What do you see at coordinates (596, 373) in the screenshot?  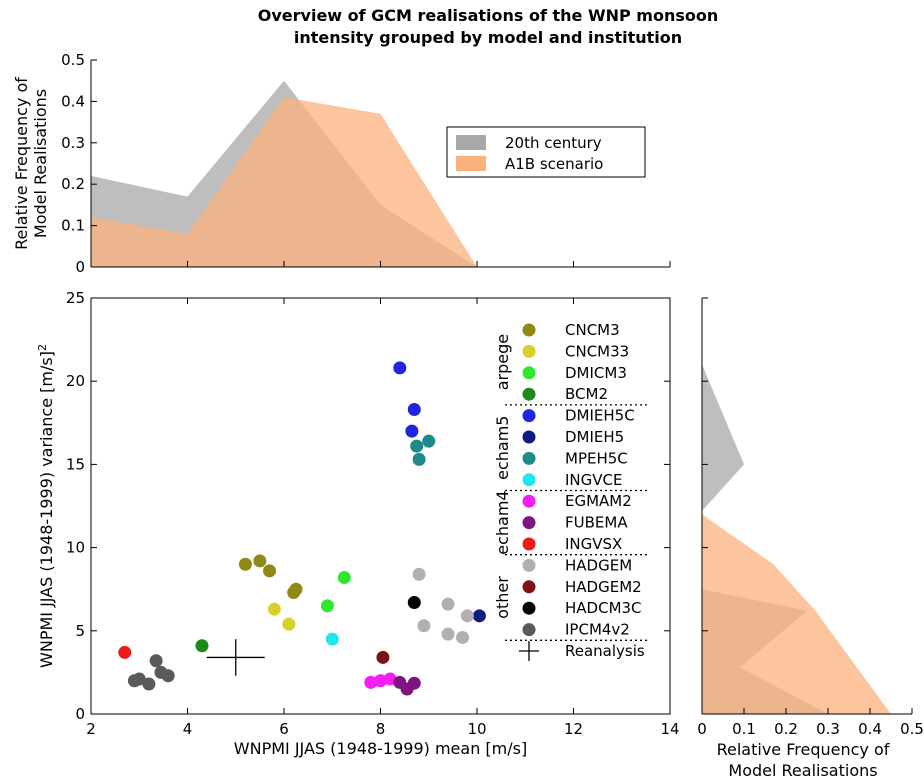 I see `legend-label-dmicm3: DMICM3` at bounding box center [596, 373].